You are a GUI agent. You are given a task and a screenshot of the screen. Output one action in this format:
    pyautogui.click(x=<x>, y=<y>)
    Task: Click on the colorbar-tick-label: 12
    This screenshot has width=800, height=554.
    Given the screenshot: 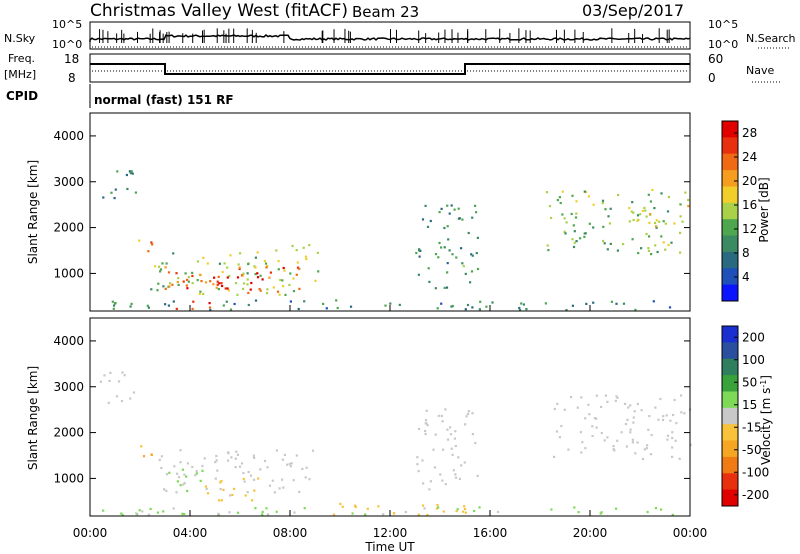 What is the action you would take?
    pyautogui.click(x=749, y=229)
    